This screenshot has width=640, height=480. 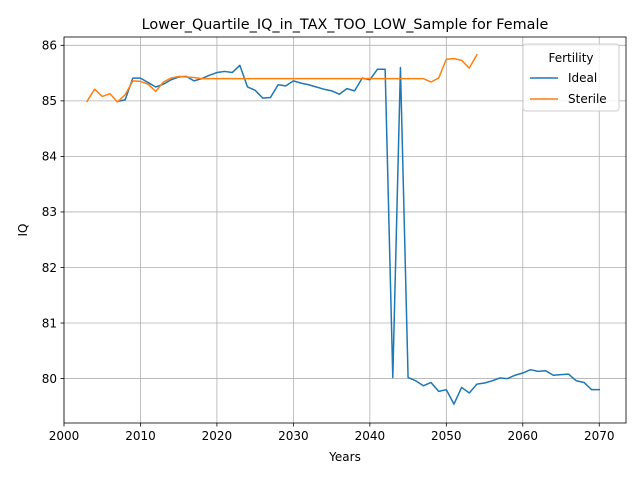 What do you see at coordinates (446, 436) in the screenshot?
I see `x-tick-label: 2050` at bounding box center [446, 436].